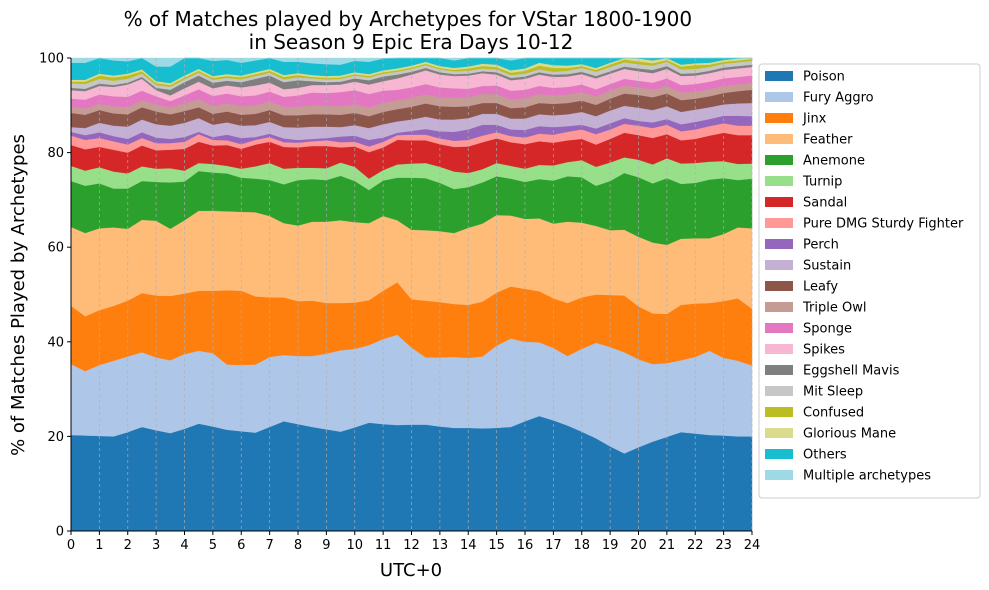 The width and height of the screenshot is (989, 590). I want to click on legend-label-others: Others, so click(825, 455).